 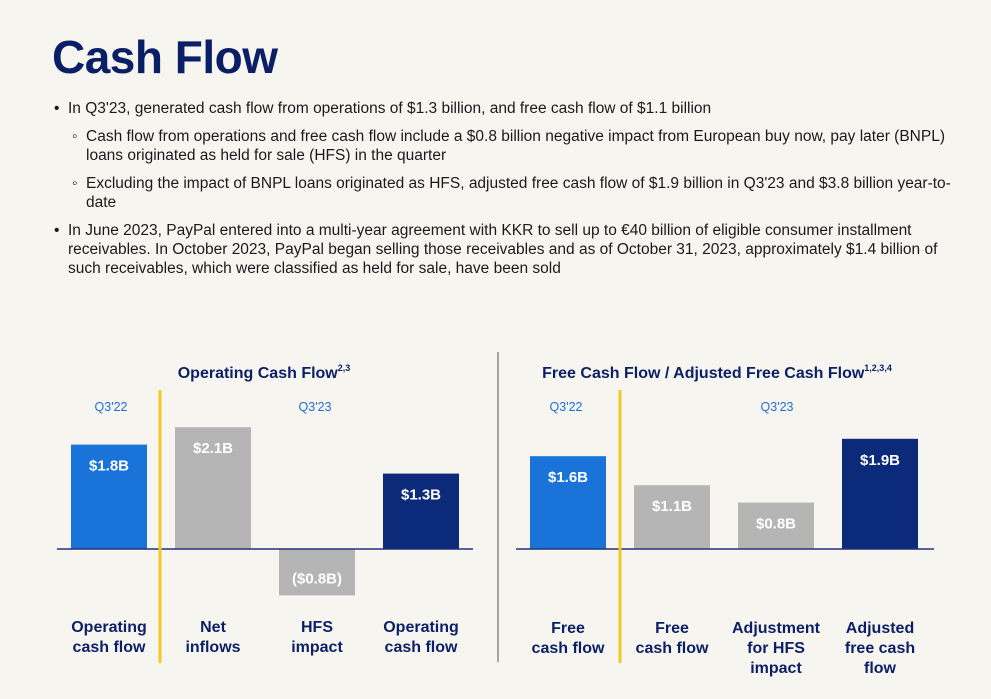 What do you see at coordinates (421, 495) in the screenshot?
I see `operating-cash-flow-value-label: $1.3B` at bounding box center [421, 495].